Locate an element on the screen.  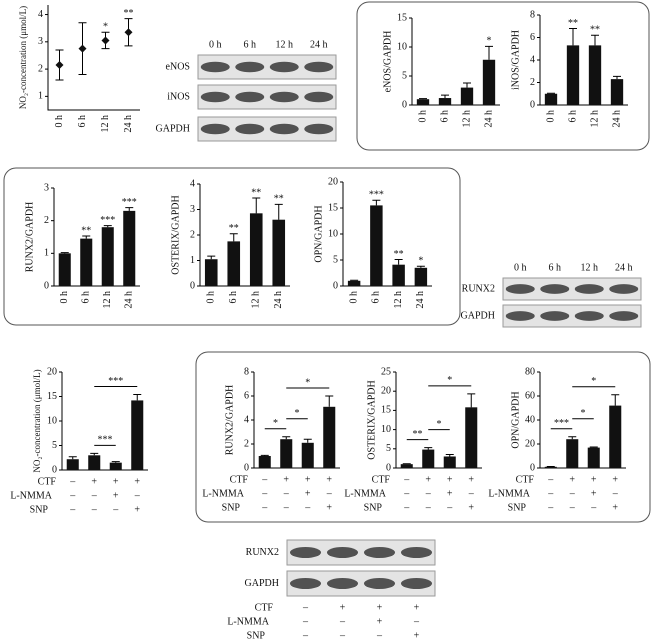
blot-row-label: eNOS is located at coordinates (178, 66).